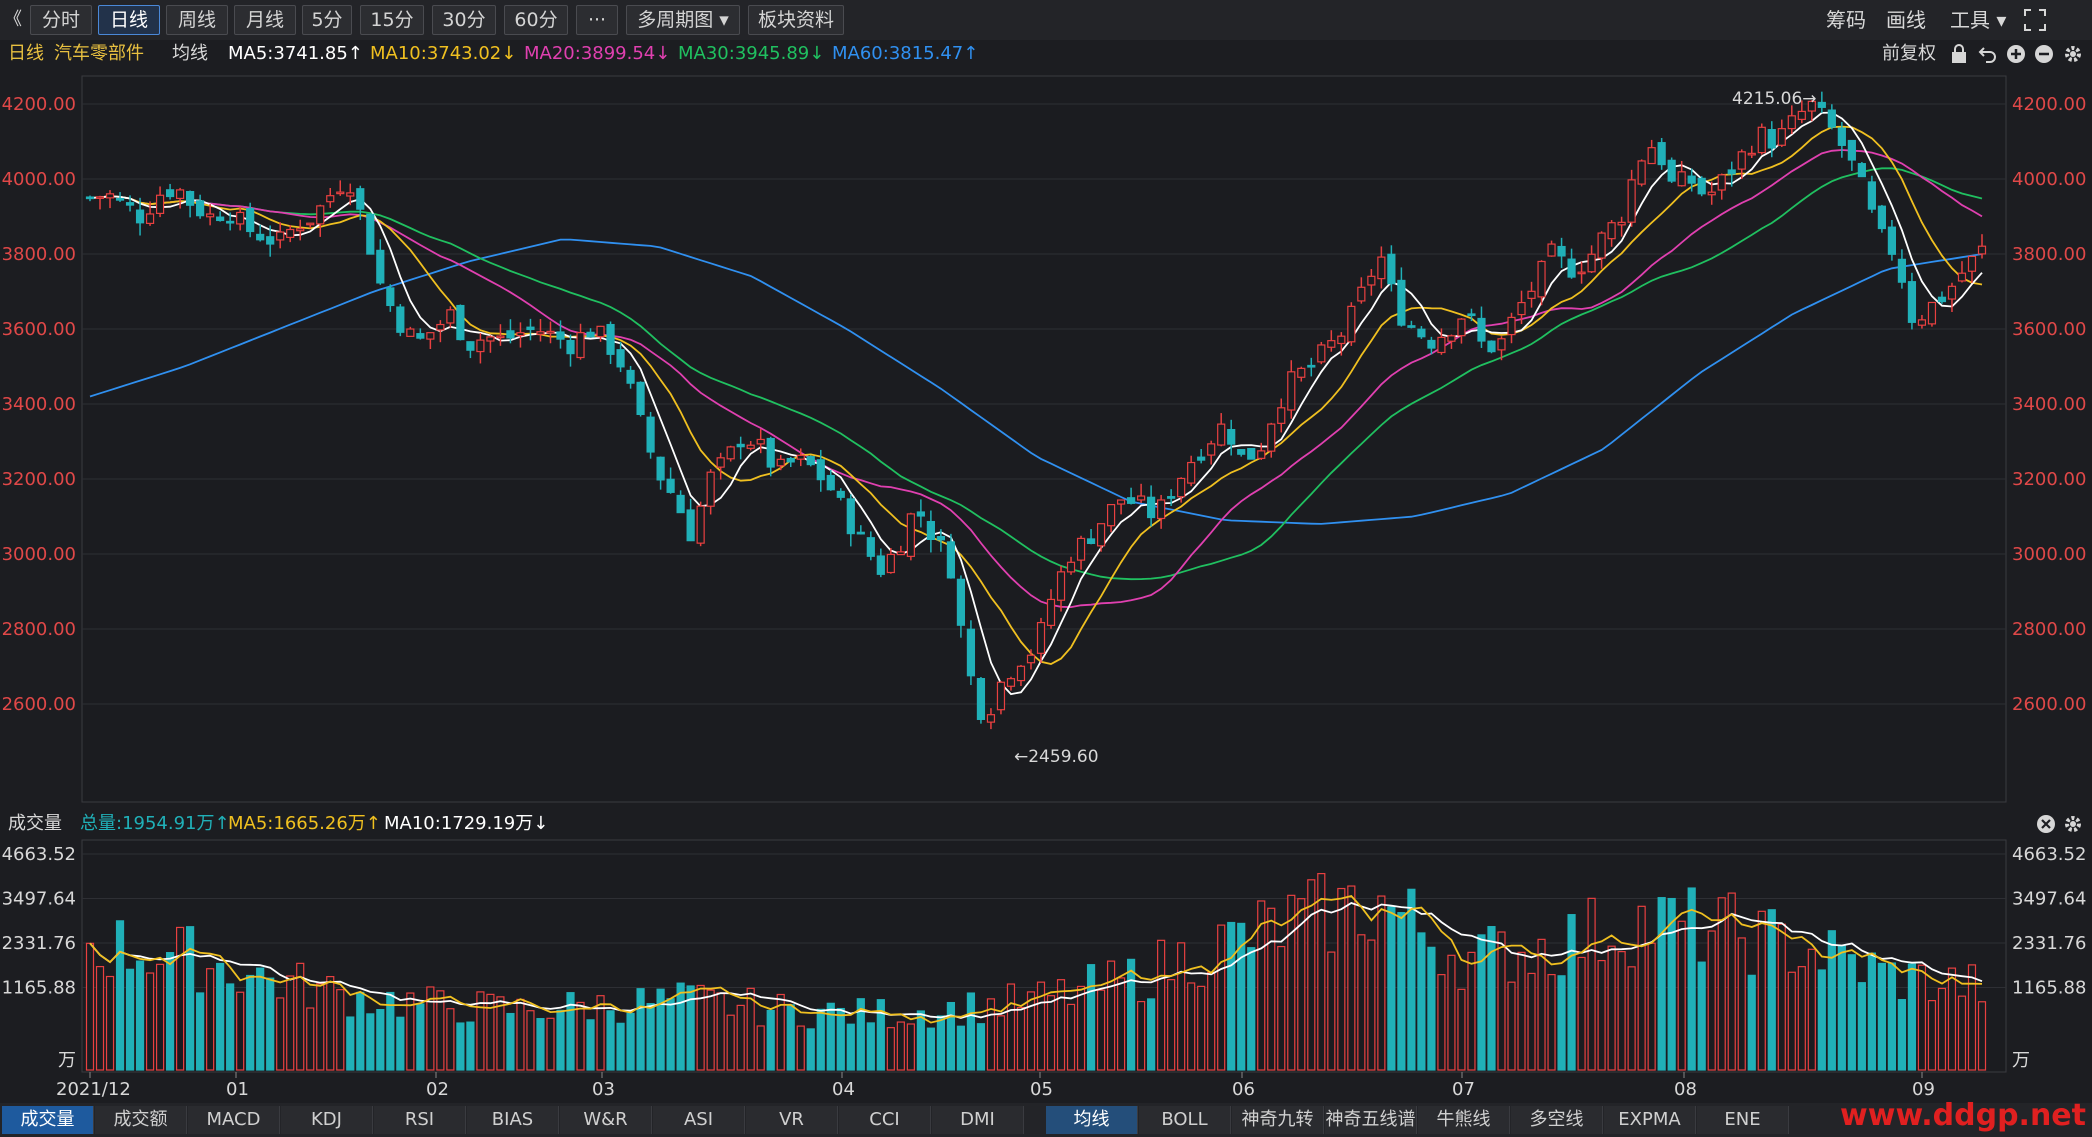  What do you see at coordinates (513, 1120) in the screenshot?
I see `tab-indicator-5: BIAS` at bounding box center [513, 1120].